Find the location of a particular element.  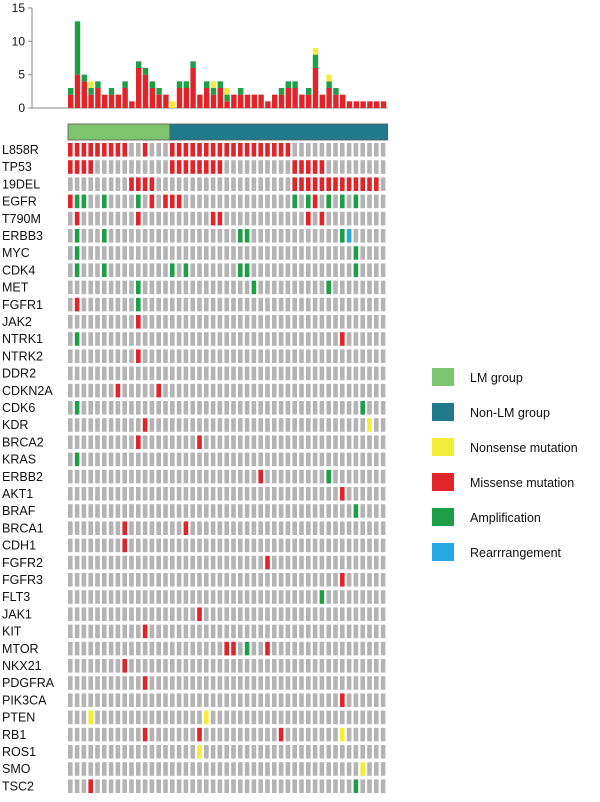

legend-label: LM group is located at coordinates (496, 378).